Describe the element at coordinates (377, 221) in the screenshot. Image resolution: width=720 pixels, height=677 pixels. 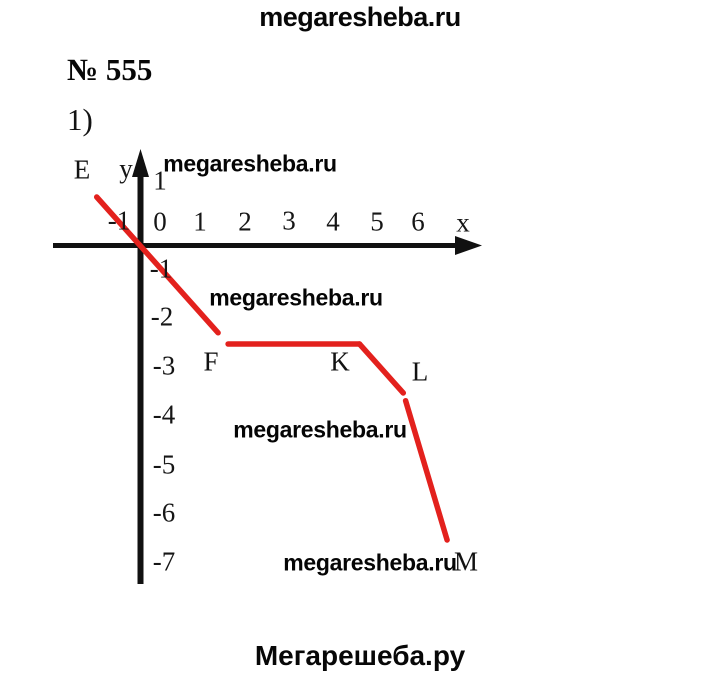
I see `x-tick-label-5: 5` at that location.